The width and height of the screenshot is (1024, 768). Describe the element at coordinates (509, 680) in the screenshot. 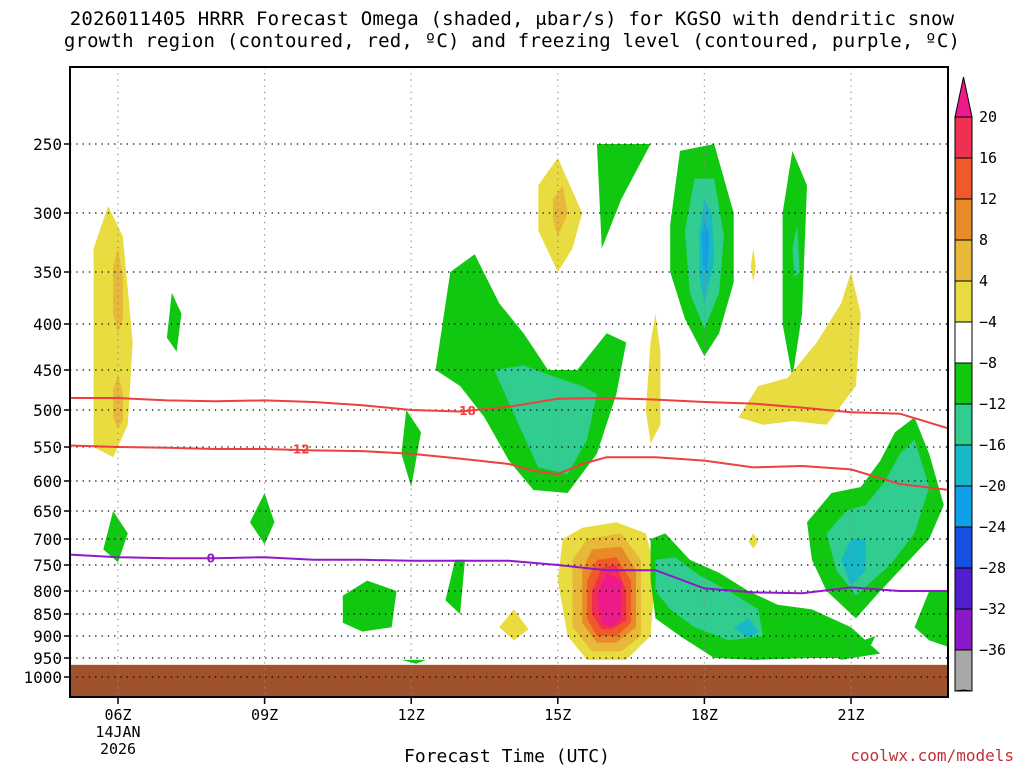

I see `terrain-fill` at that location.